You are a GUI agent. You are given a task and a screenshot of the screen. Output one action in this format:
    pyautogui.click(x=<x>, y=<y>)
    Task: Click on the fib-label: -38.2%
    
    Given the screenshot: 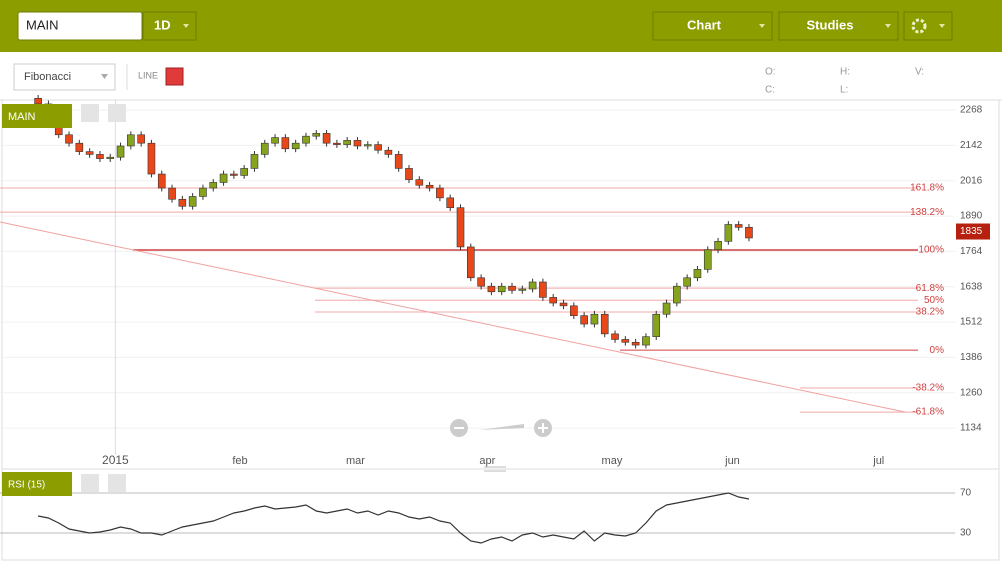 What is the action you would take?
    pyautogui.click(x=928, y=388)
    